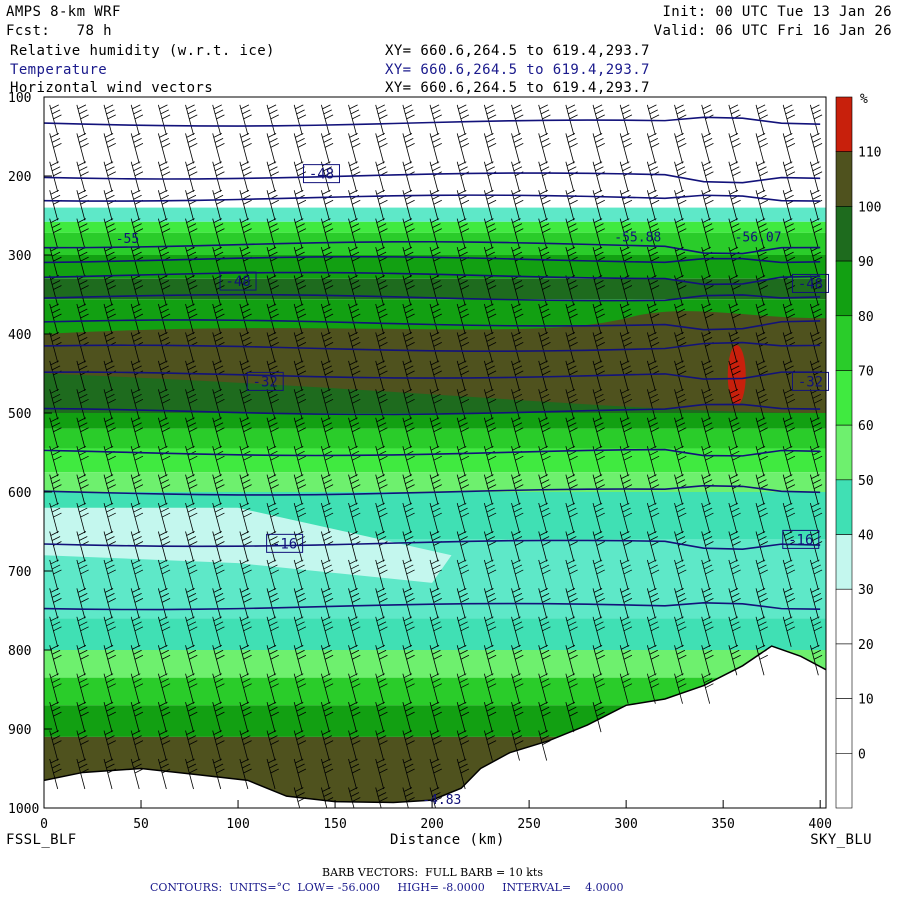 The height and width of the screenshot is (900, 900). I want to click on min-label: -55.88, so click(637, 238).